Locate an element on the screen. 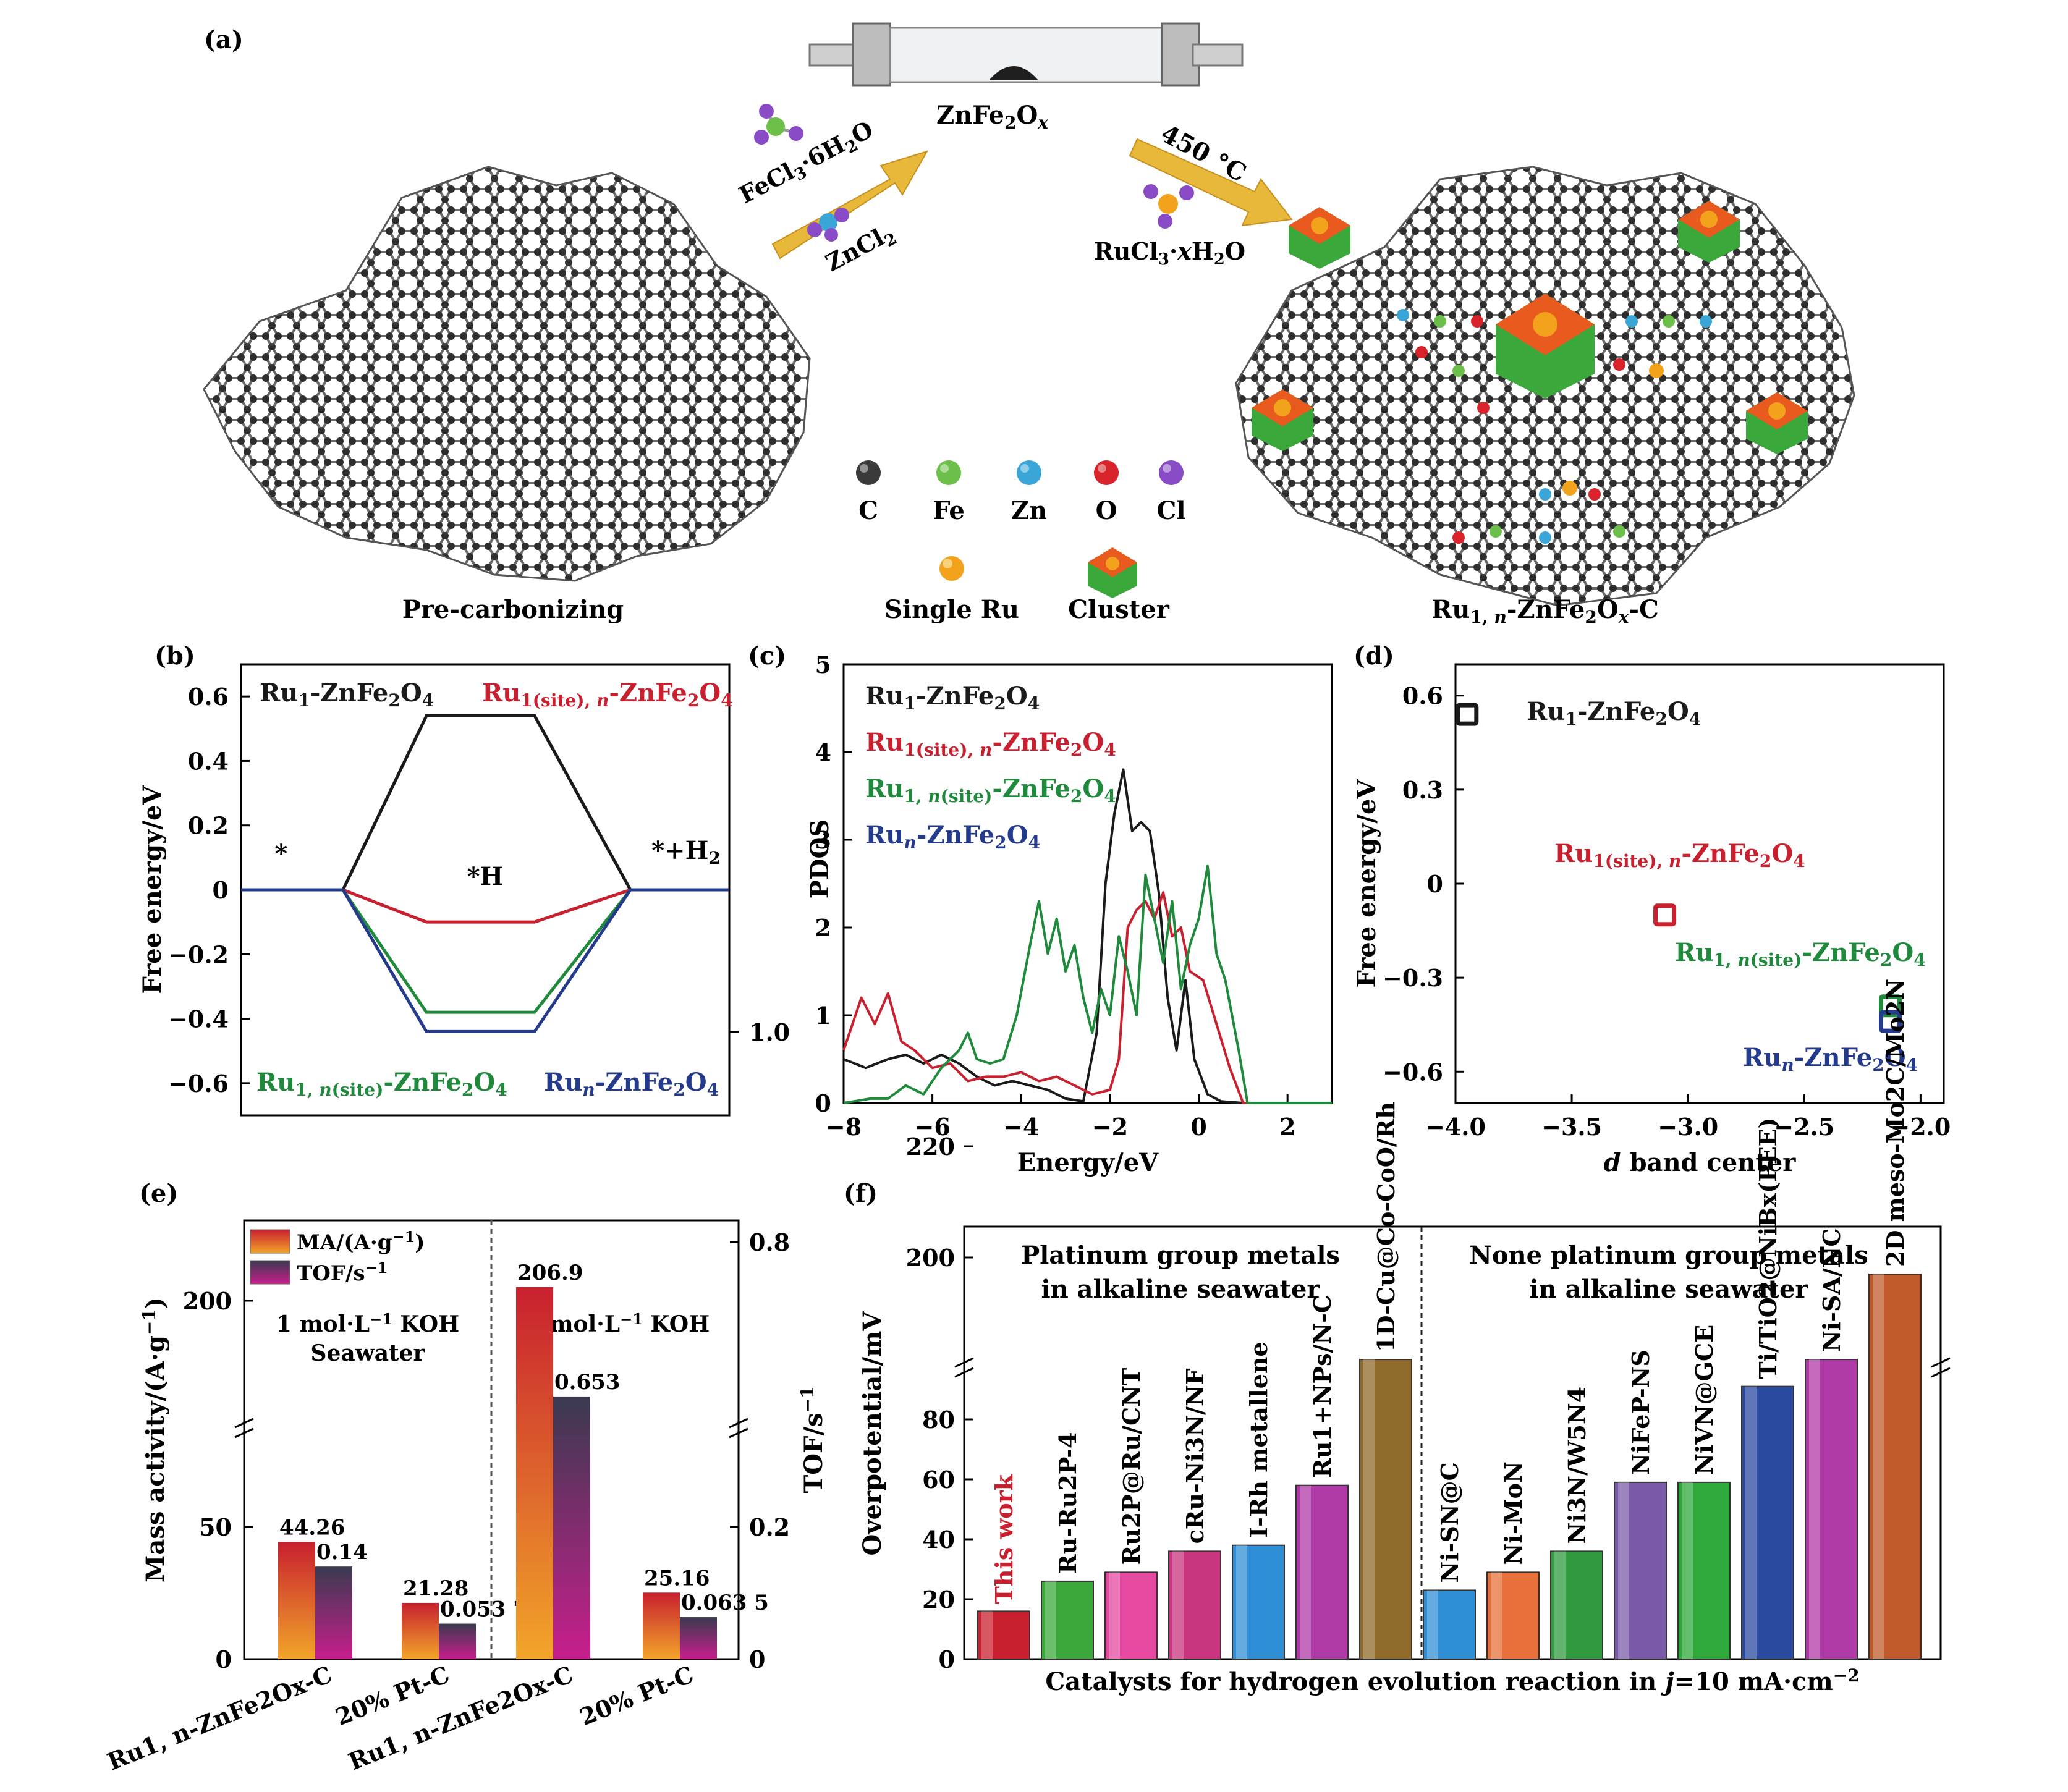  legend-cluster: Cluster is located at coordinates (1119, 585).